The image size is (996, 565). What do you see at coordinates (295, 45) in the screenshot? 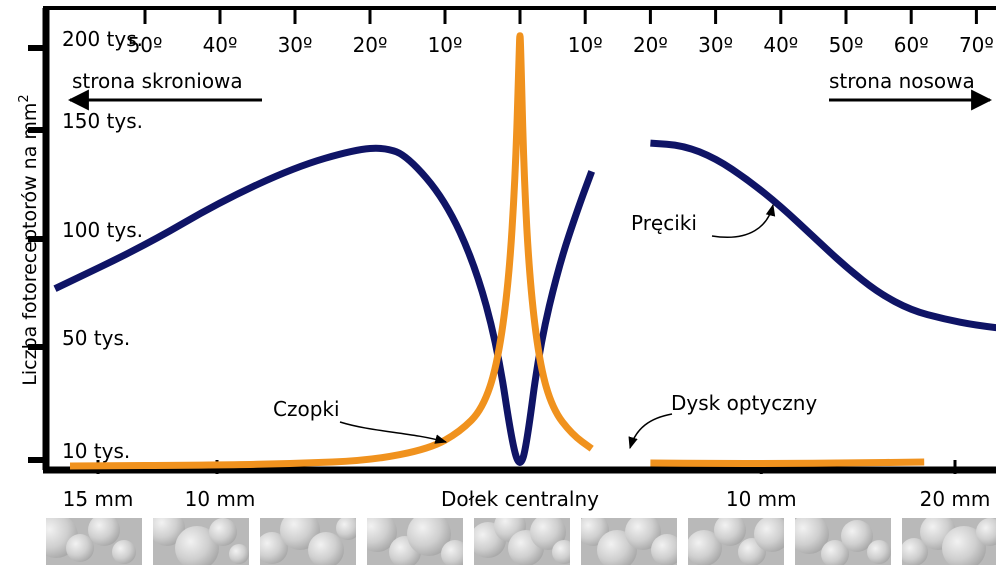
I see `angle-tick-label-2: 30º` at bounding box center [295, 45].